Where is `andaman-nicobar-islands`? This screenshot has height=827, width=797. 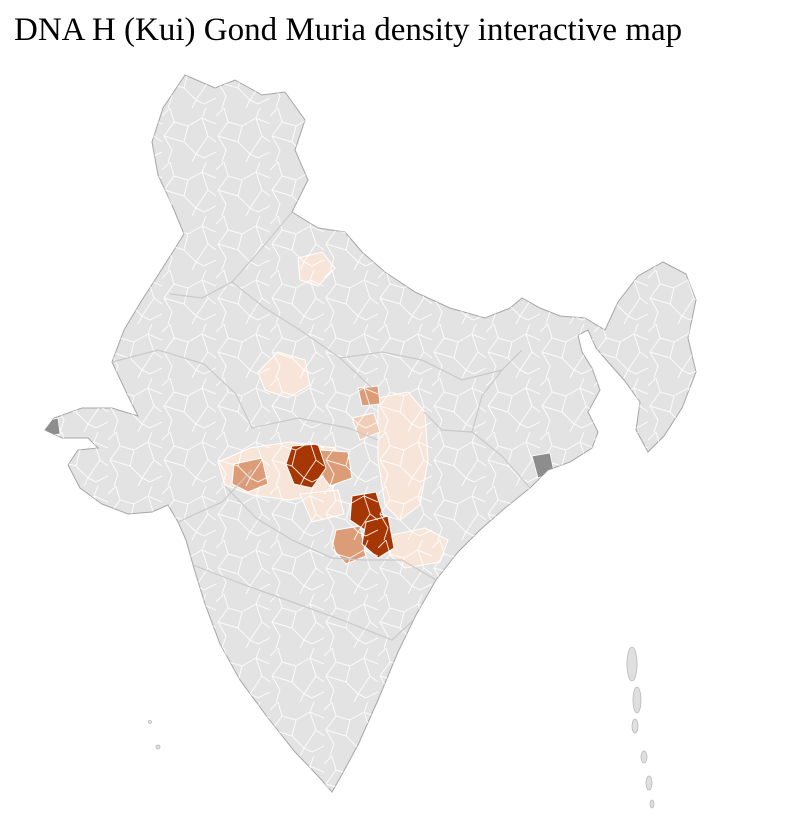 andaman-nicobar-islands is located at coordinates (640, 727).